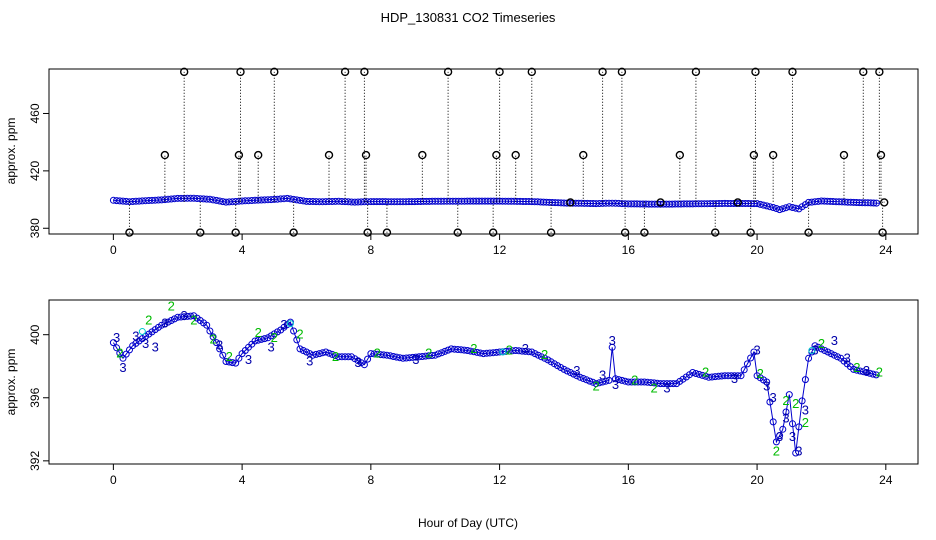  I want to click on bot-x-tick-label: 0, so click(113, 480).